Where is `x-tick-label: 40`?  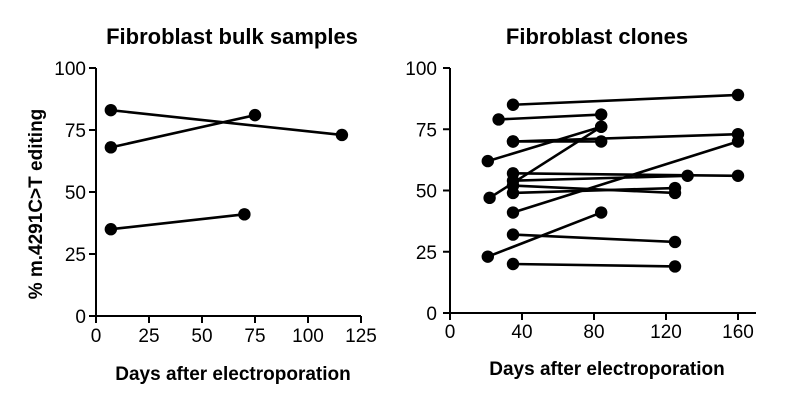
x-tick-label: 40 is located at coordinates (521, 332).